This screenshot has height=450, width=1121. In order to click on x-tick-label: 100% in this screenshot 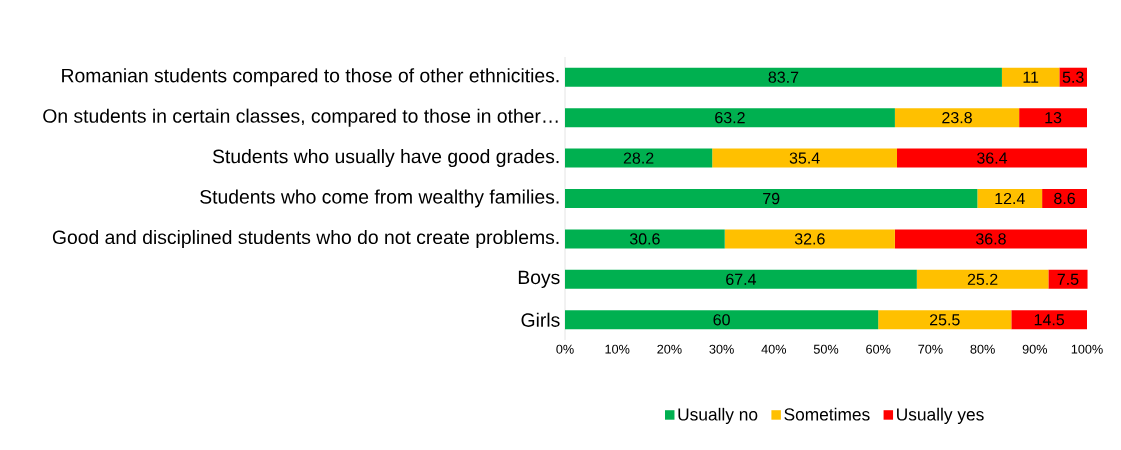, I will do `click(1087, 349)`.